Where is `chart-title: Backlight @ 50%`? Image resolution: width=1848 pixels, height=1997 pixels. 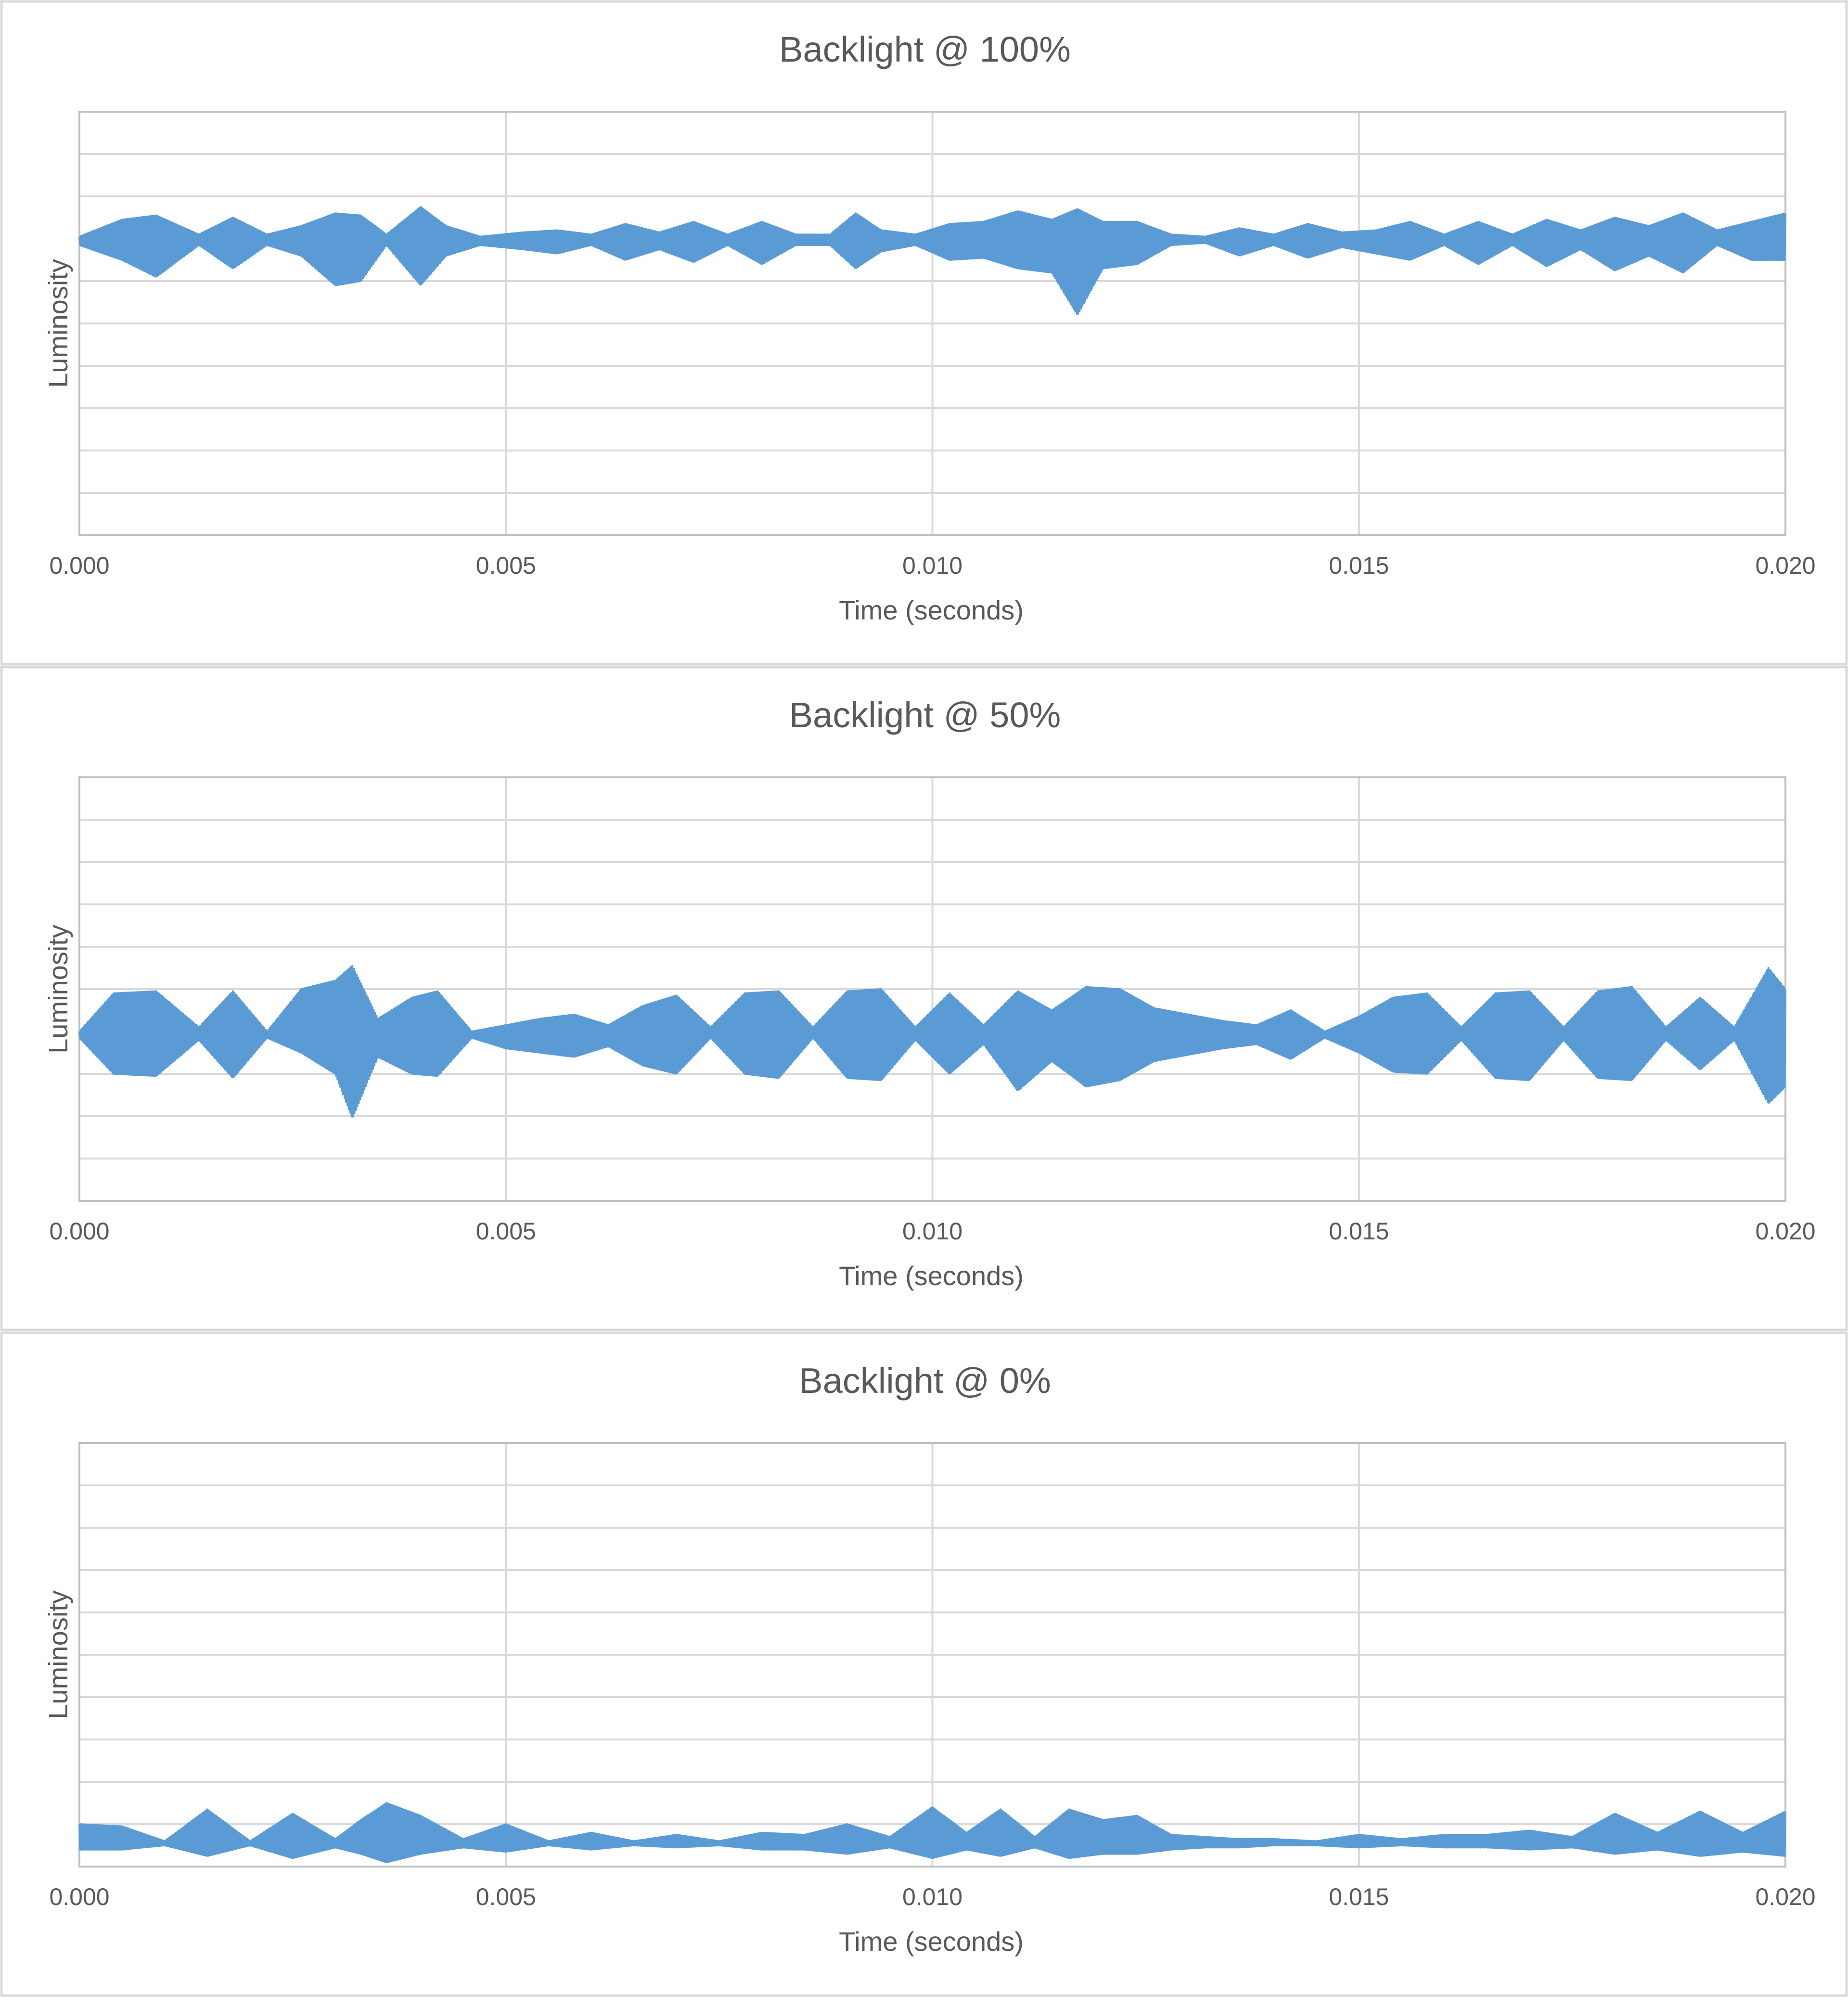
chart-title: Backlight @ 50% is located at coordinates (925, 715).